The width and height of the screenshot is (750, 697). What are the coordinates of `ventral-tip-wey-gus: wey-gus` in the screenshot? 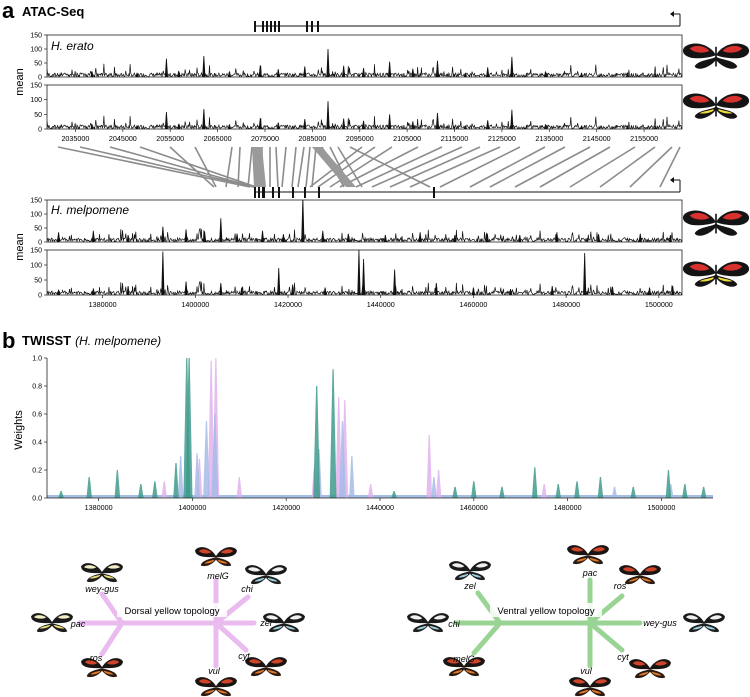 It's located at (660, 623).